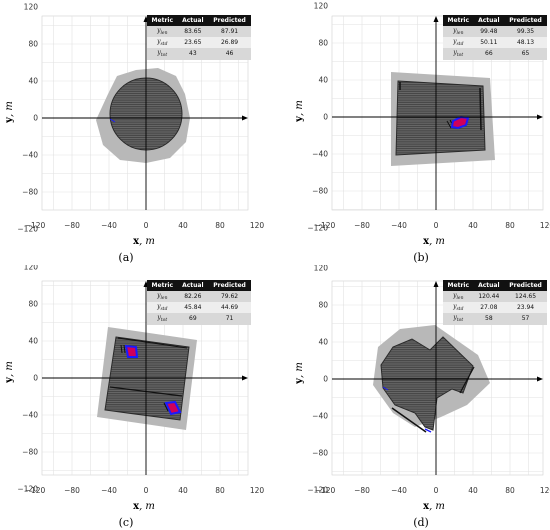 This screenshot has height=530, width=550. I want to click on predicted-value: 99.35, so click(525, 32).